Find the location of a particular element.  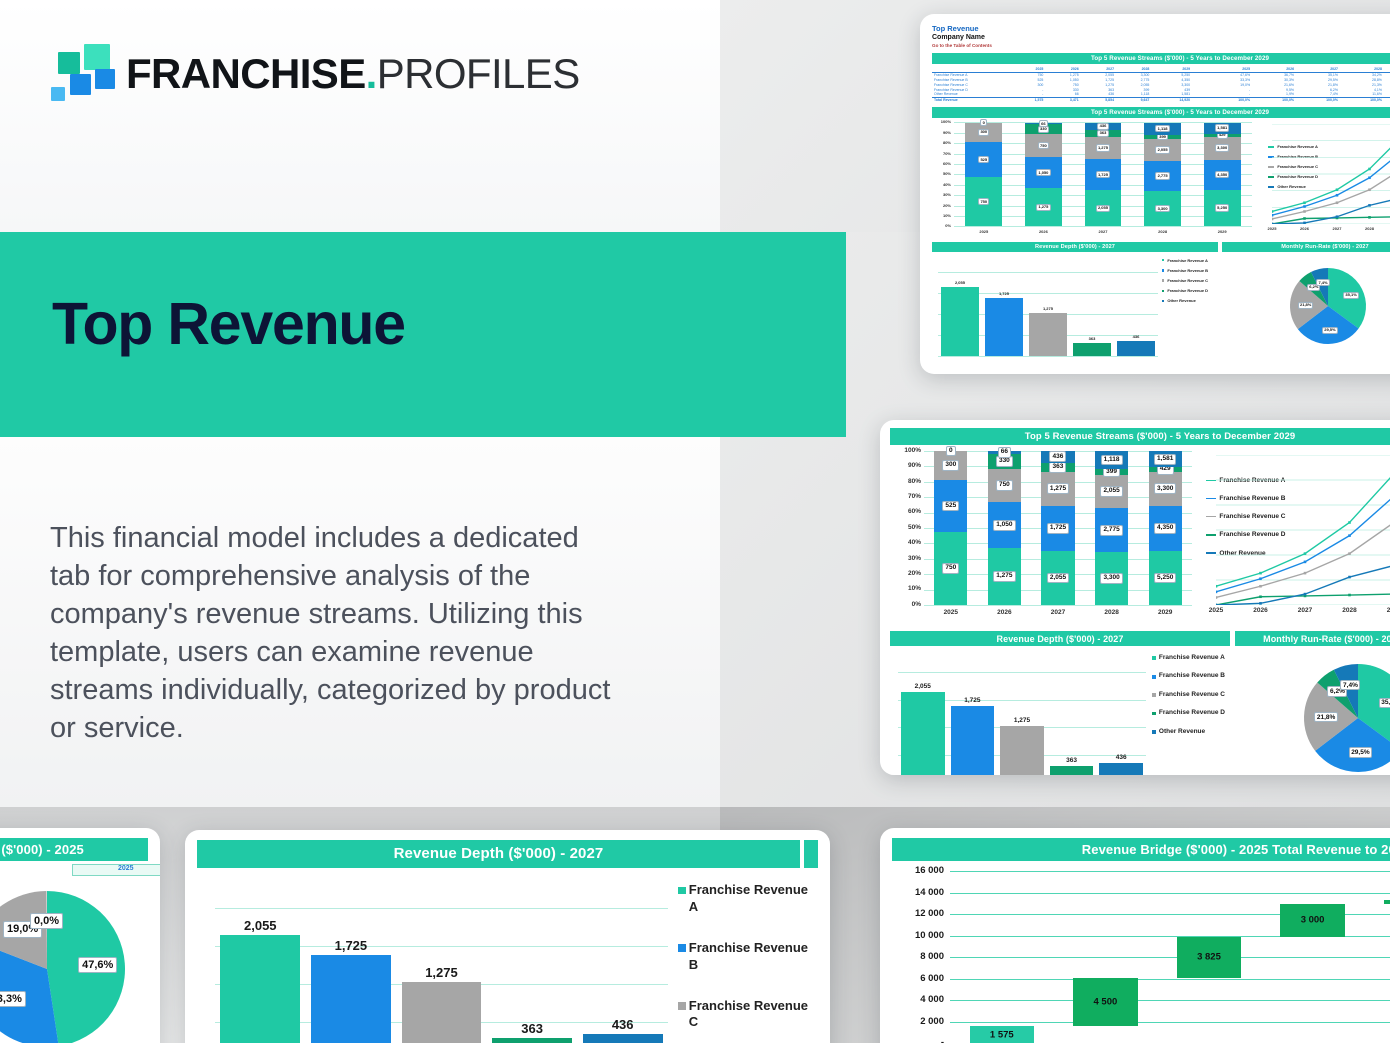

y-axis-tick: 70% is located at coordinates (946, 153).